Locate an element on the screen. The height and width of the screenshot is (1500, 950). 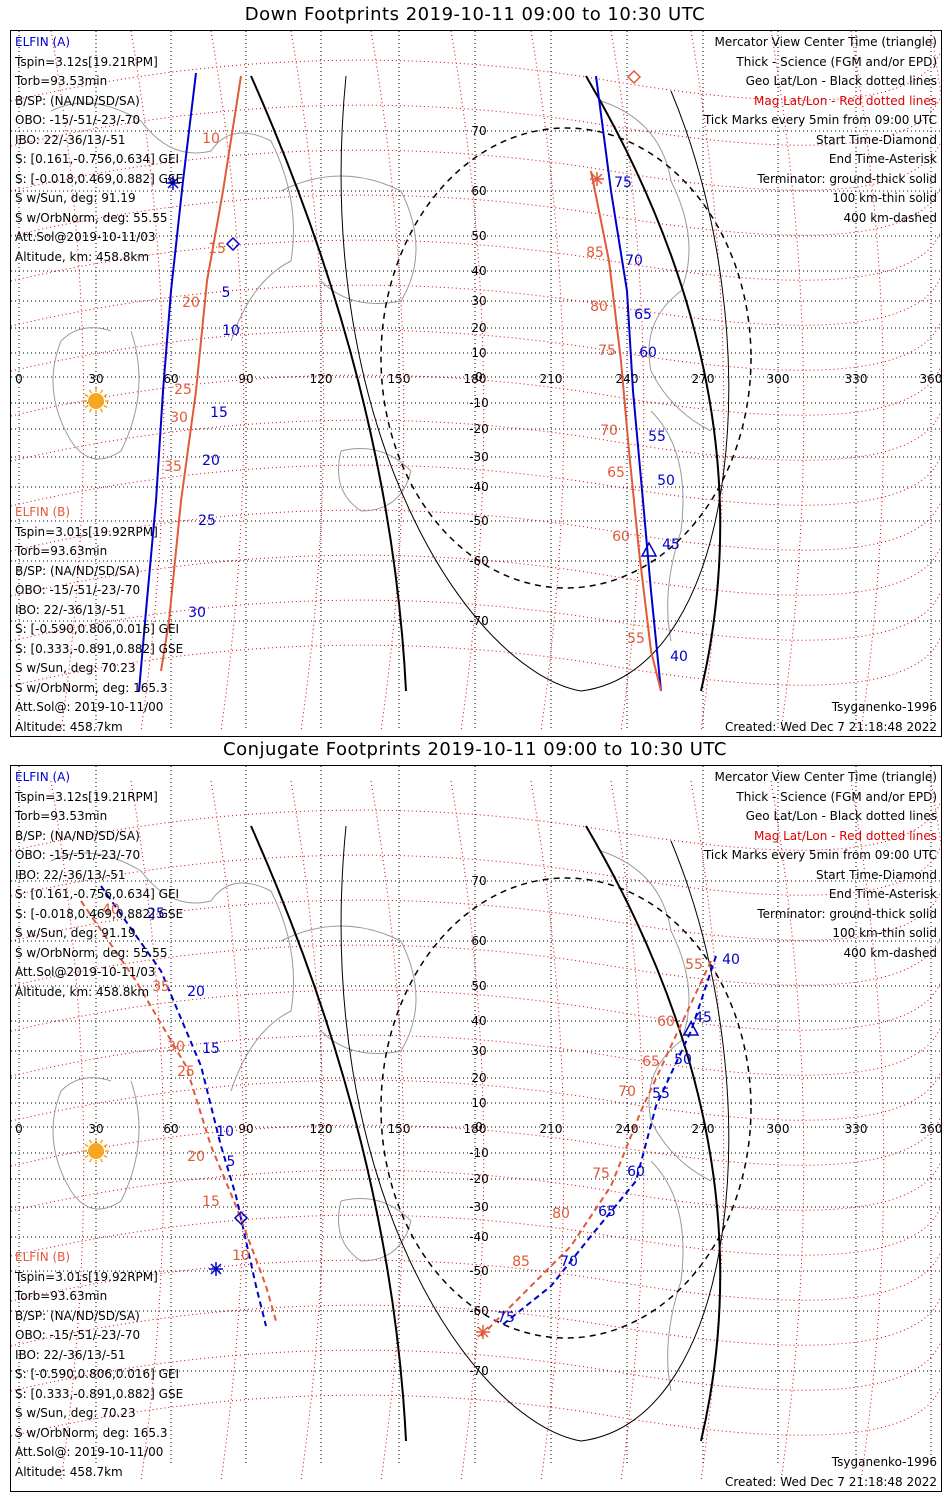
lon-tick-label: 90 is located at coordinates (245, 1129).